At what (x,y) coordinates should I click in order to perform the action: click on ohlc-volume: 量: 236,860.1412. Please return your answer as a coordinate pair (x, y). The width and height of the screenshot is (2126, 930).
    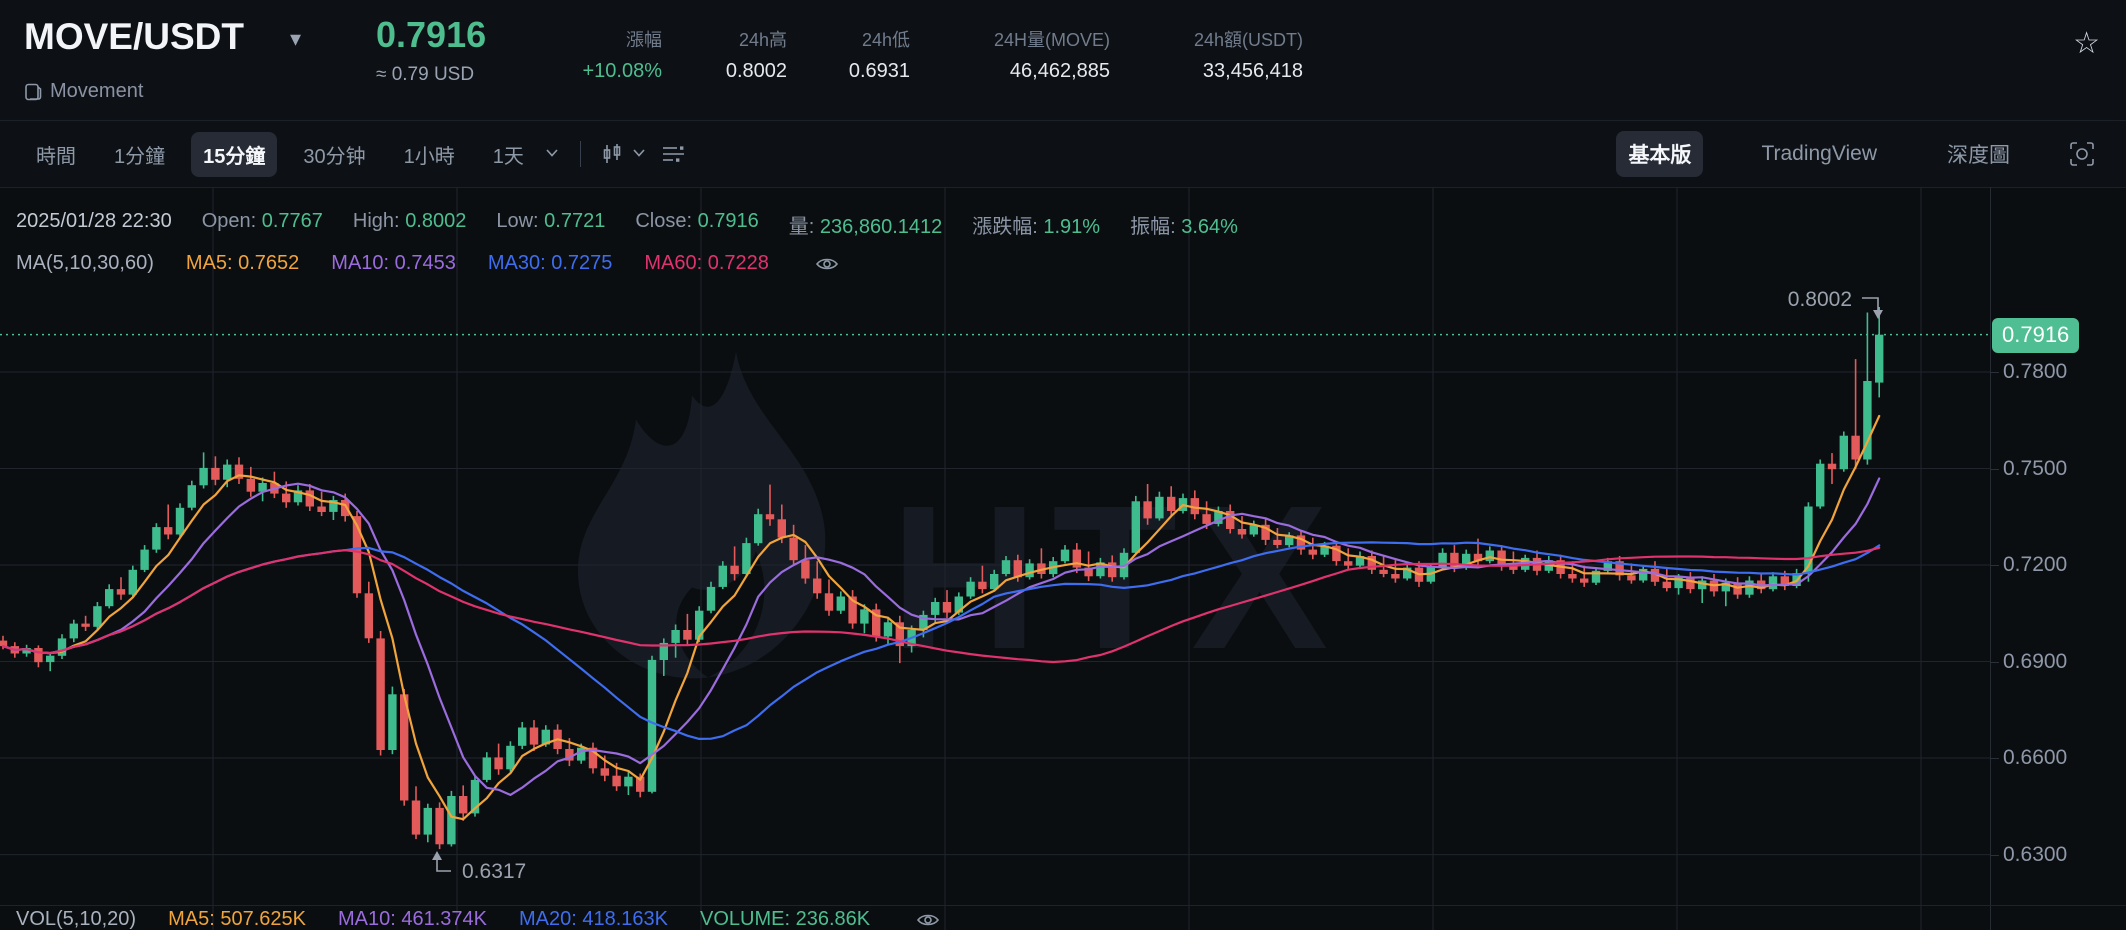
    Looking at the image, I should click on (865, 227).